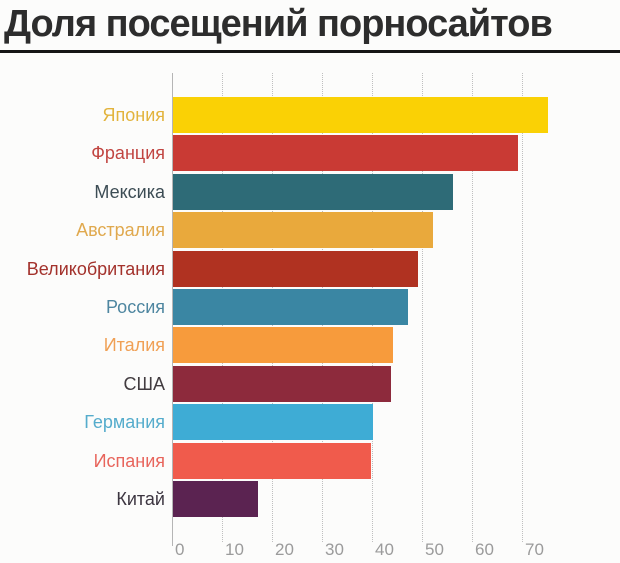  What do you see at coordinates (283, 345) in the screenshot?
I see `bar-Италия` at bounding box center [283, 345].